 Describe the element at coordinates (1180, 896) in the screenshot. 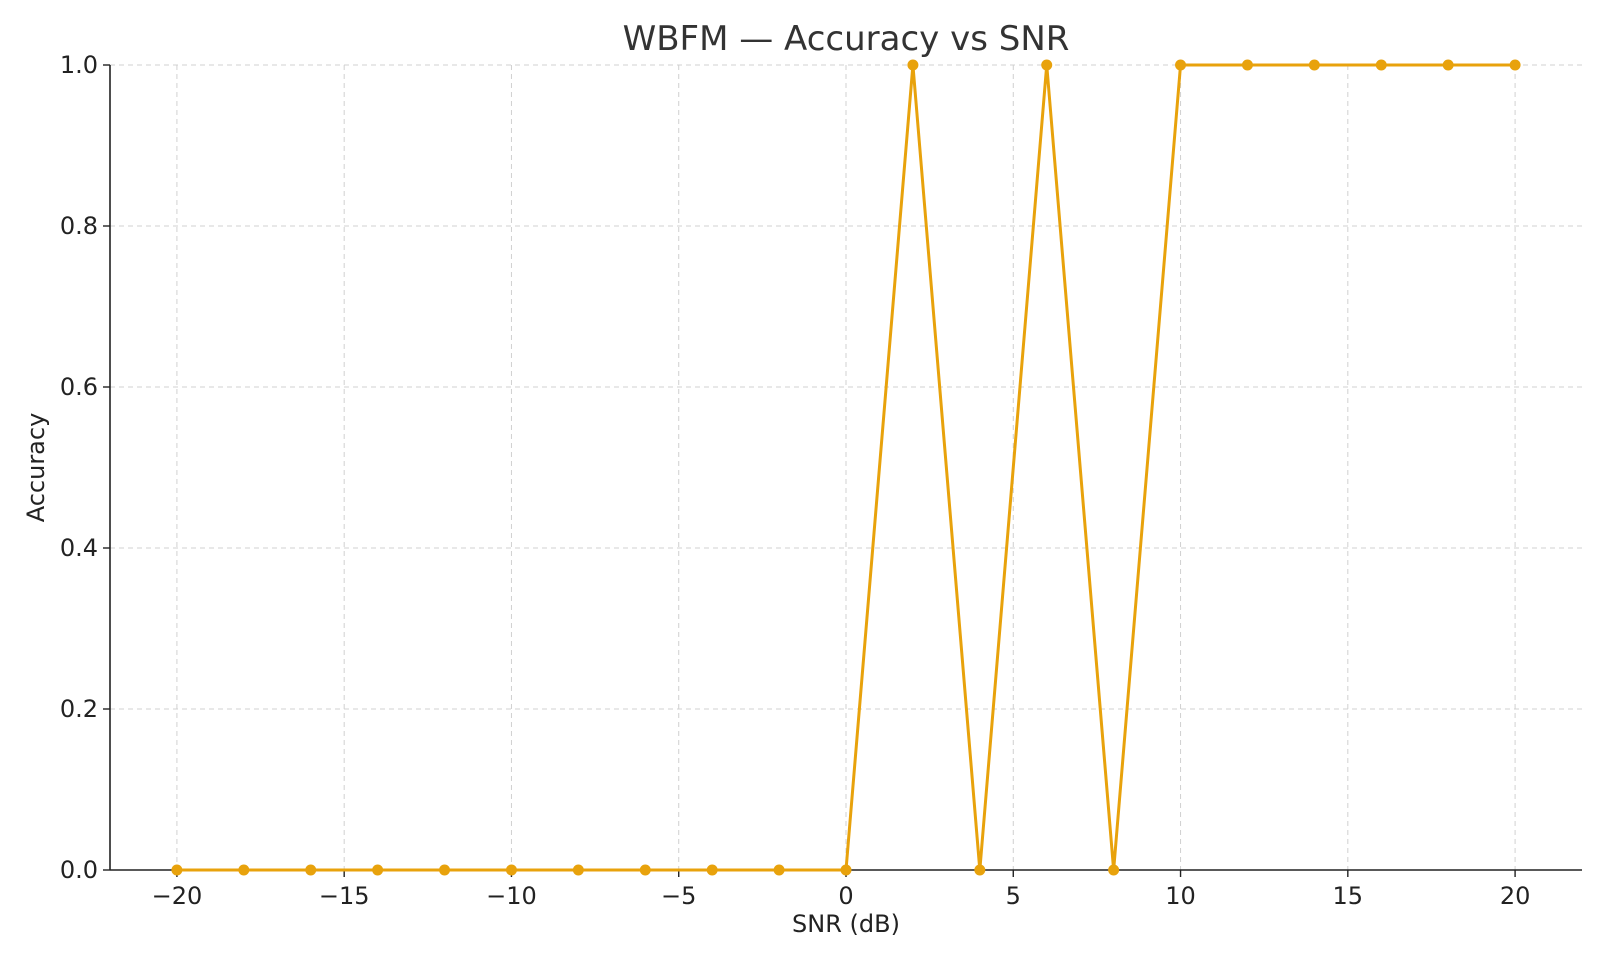

I see `x-tick-label: 10` at that location.